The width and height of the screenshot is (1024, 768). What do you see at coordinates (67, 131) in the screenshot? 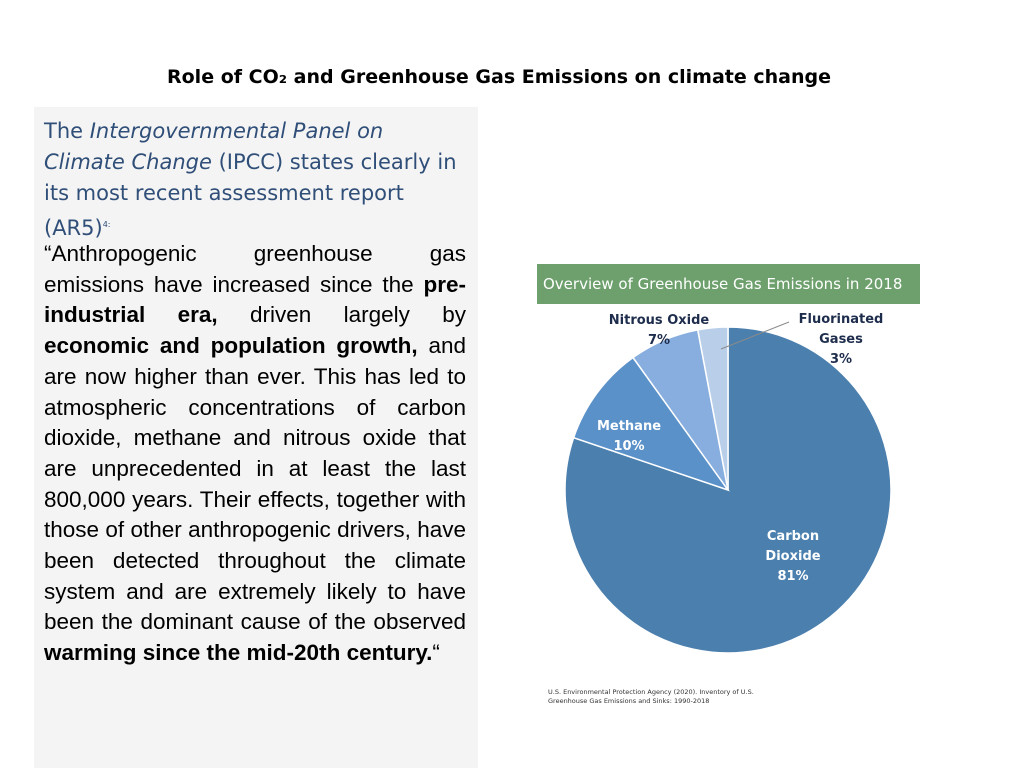
I see `intro-lead: The` at bounding box center [67, 131].